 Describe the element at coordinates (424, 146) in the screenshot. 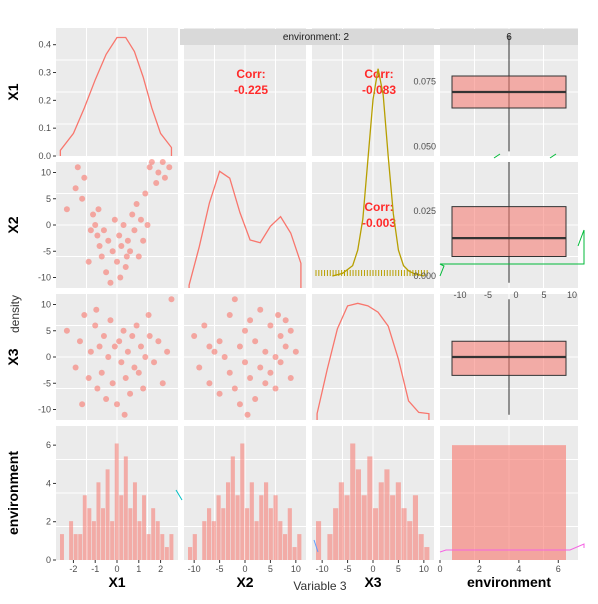

I see `overlay-y-tick-2: 0.050` at that location.